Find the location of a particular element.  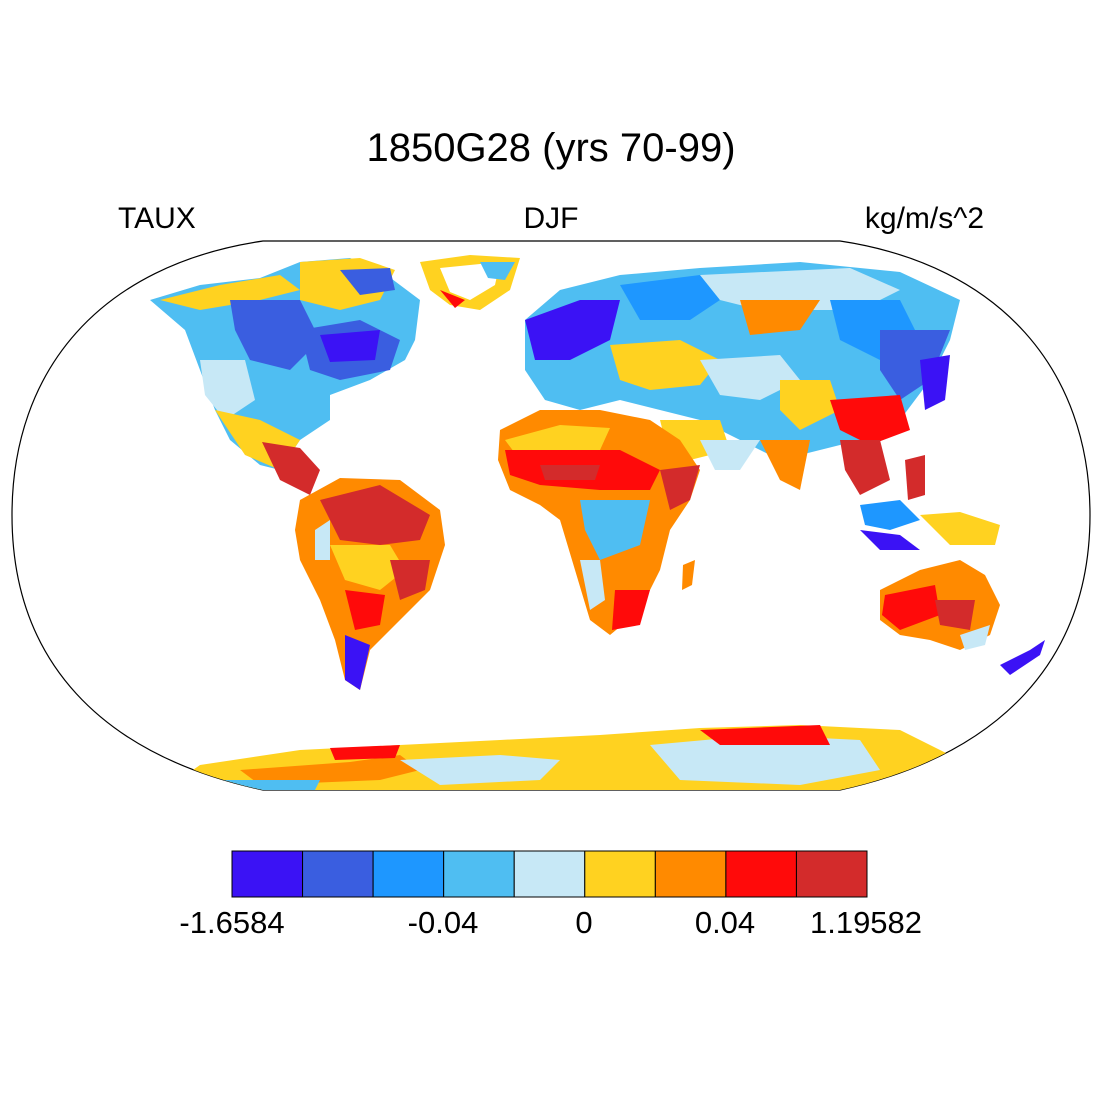

madagascar-region is located at coordinates (688, 575).